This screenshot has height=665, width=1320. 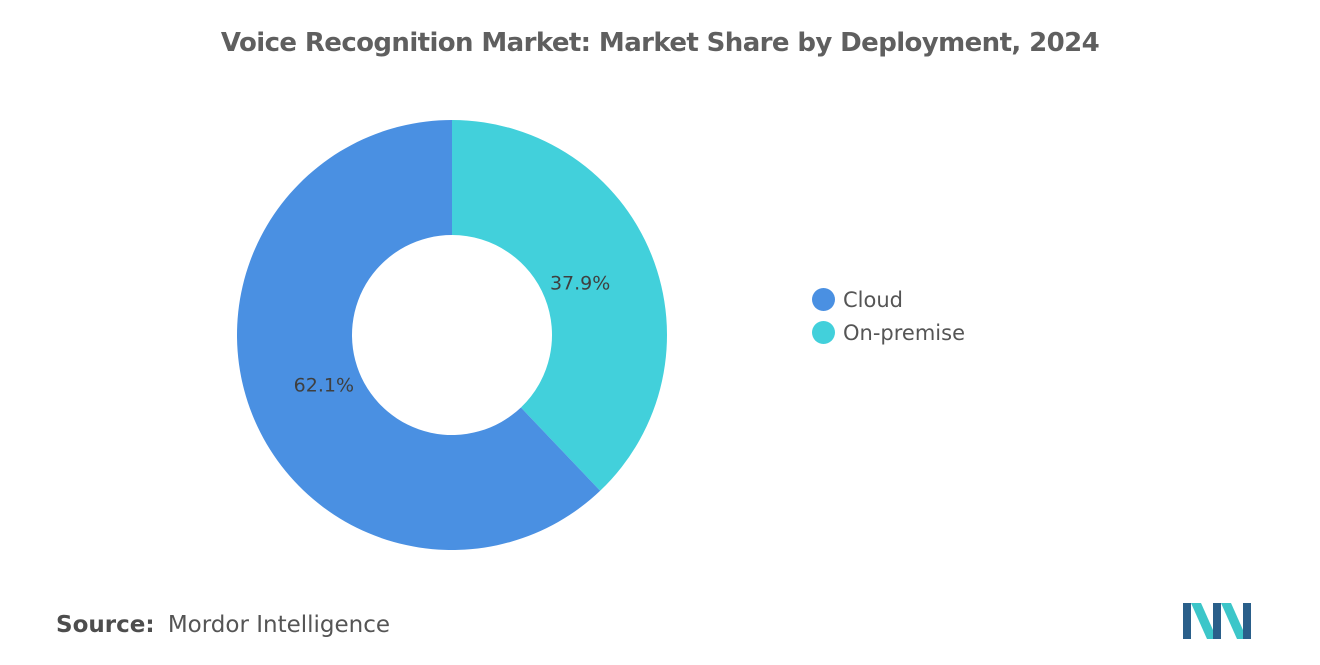 I want to click on logo-diagonal-left, so click(x=1204, y=621).